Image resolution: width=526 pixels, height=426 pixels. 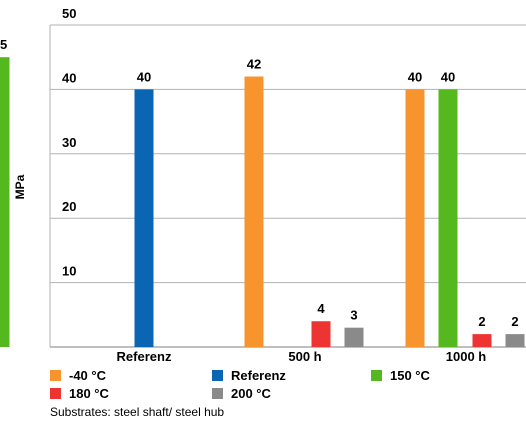 I want to click on x-category-label: 500 h, so click(x=304, y=356).